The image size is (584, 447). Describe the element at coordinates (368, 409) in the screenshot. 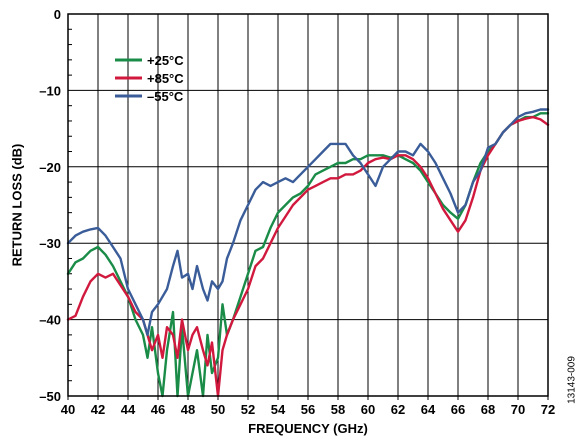

I see `x-tick-label: 60` at that location.